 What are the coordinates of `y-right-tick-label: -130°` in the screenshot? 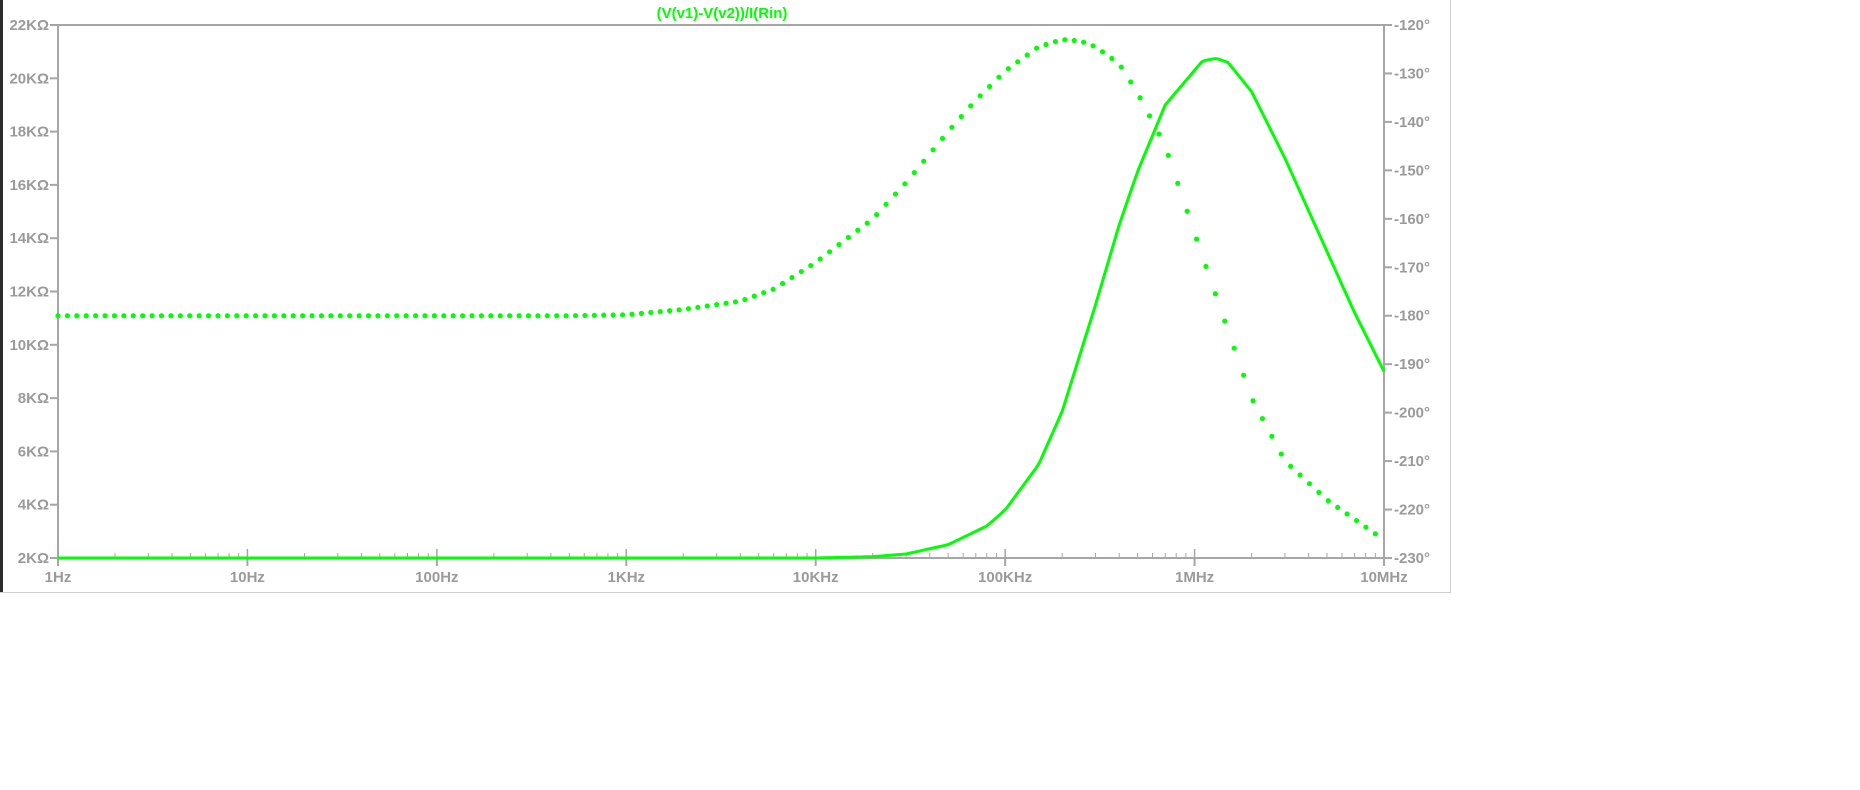 It's located at (1412, 73).